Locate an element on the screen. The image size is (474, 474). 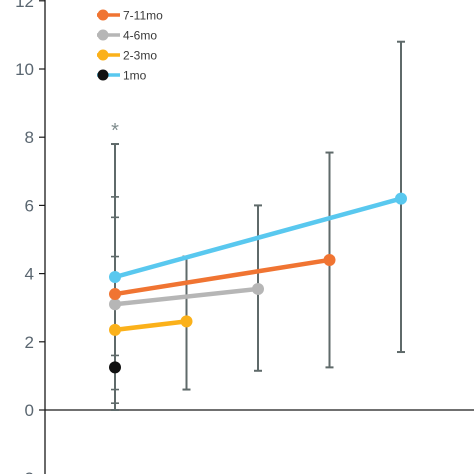
legend-label: 2-3mo is located at coordinates (140, 56).